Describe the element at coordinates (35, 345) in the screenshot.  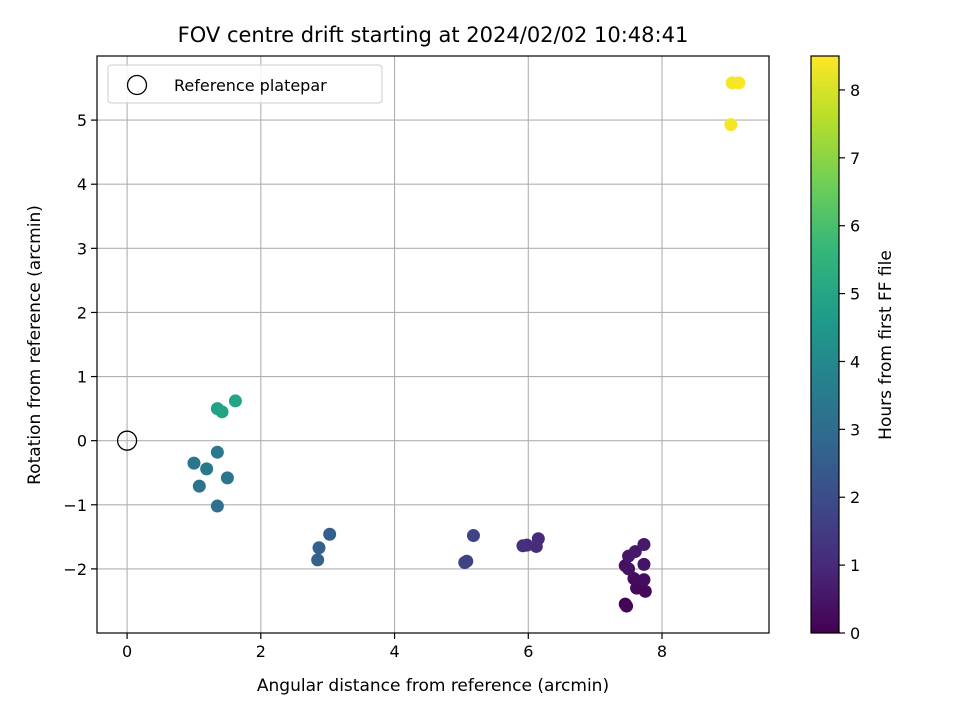
I see `y-axis-label: Rotation from reference (arcmin)` at that location.